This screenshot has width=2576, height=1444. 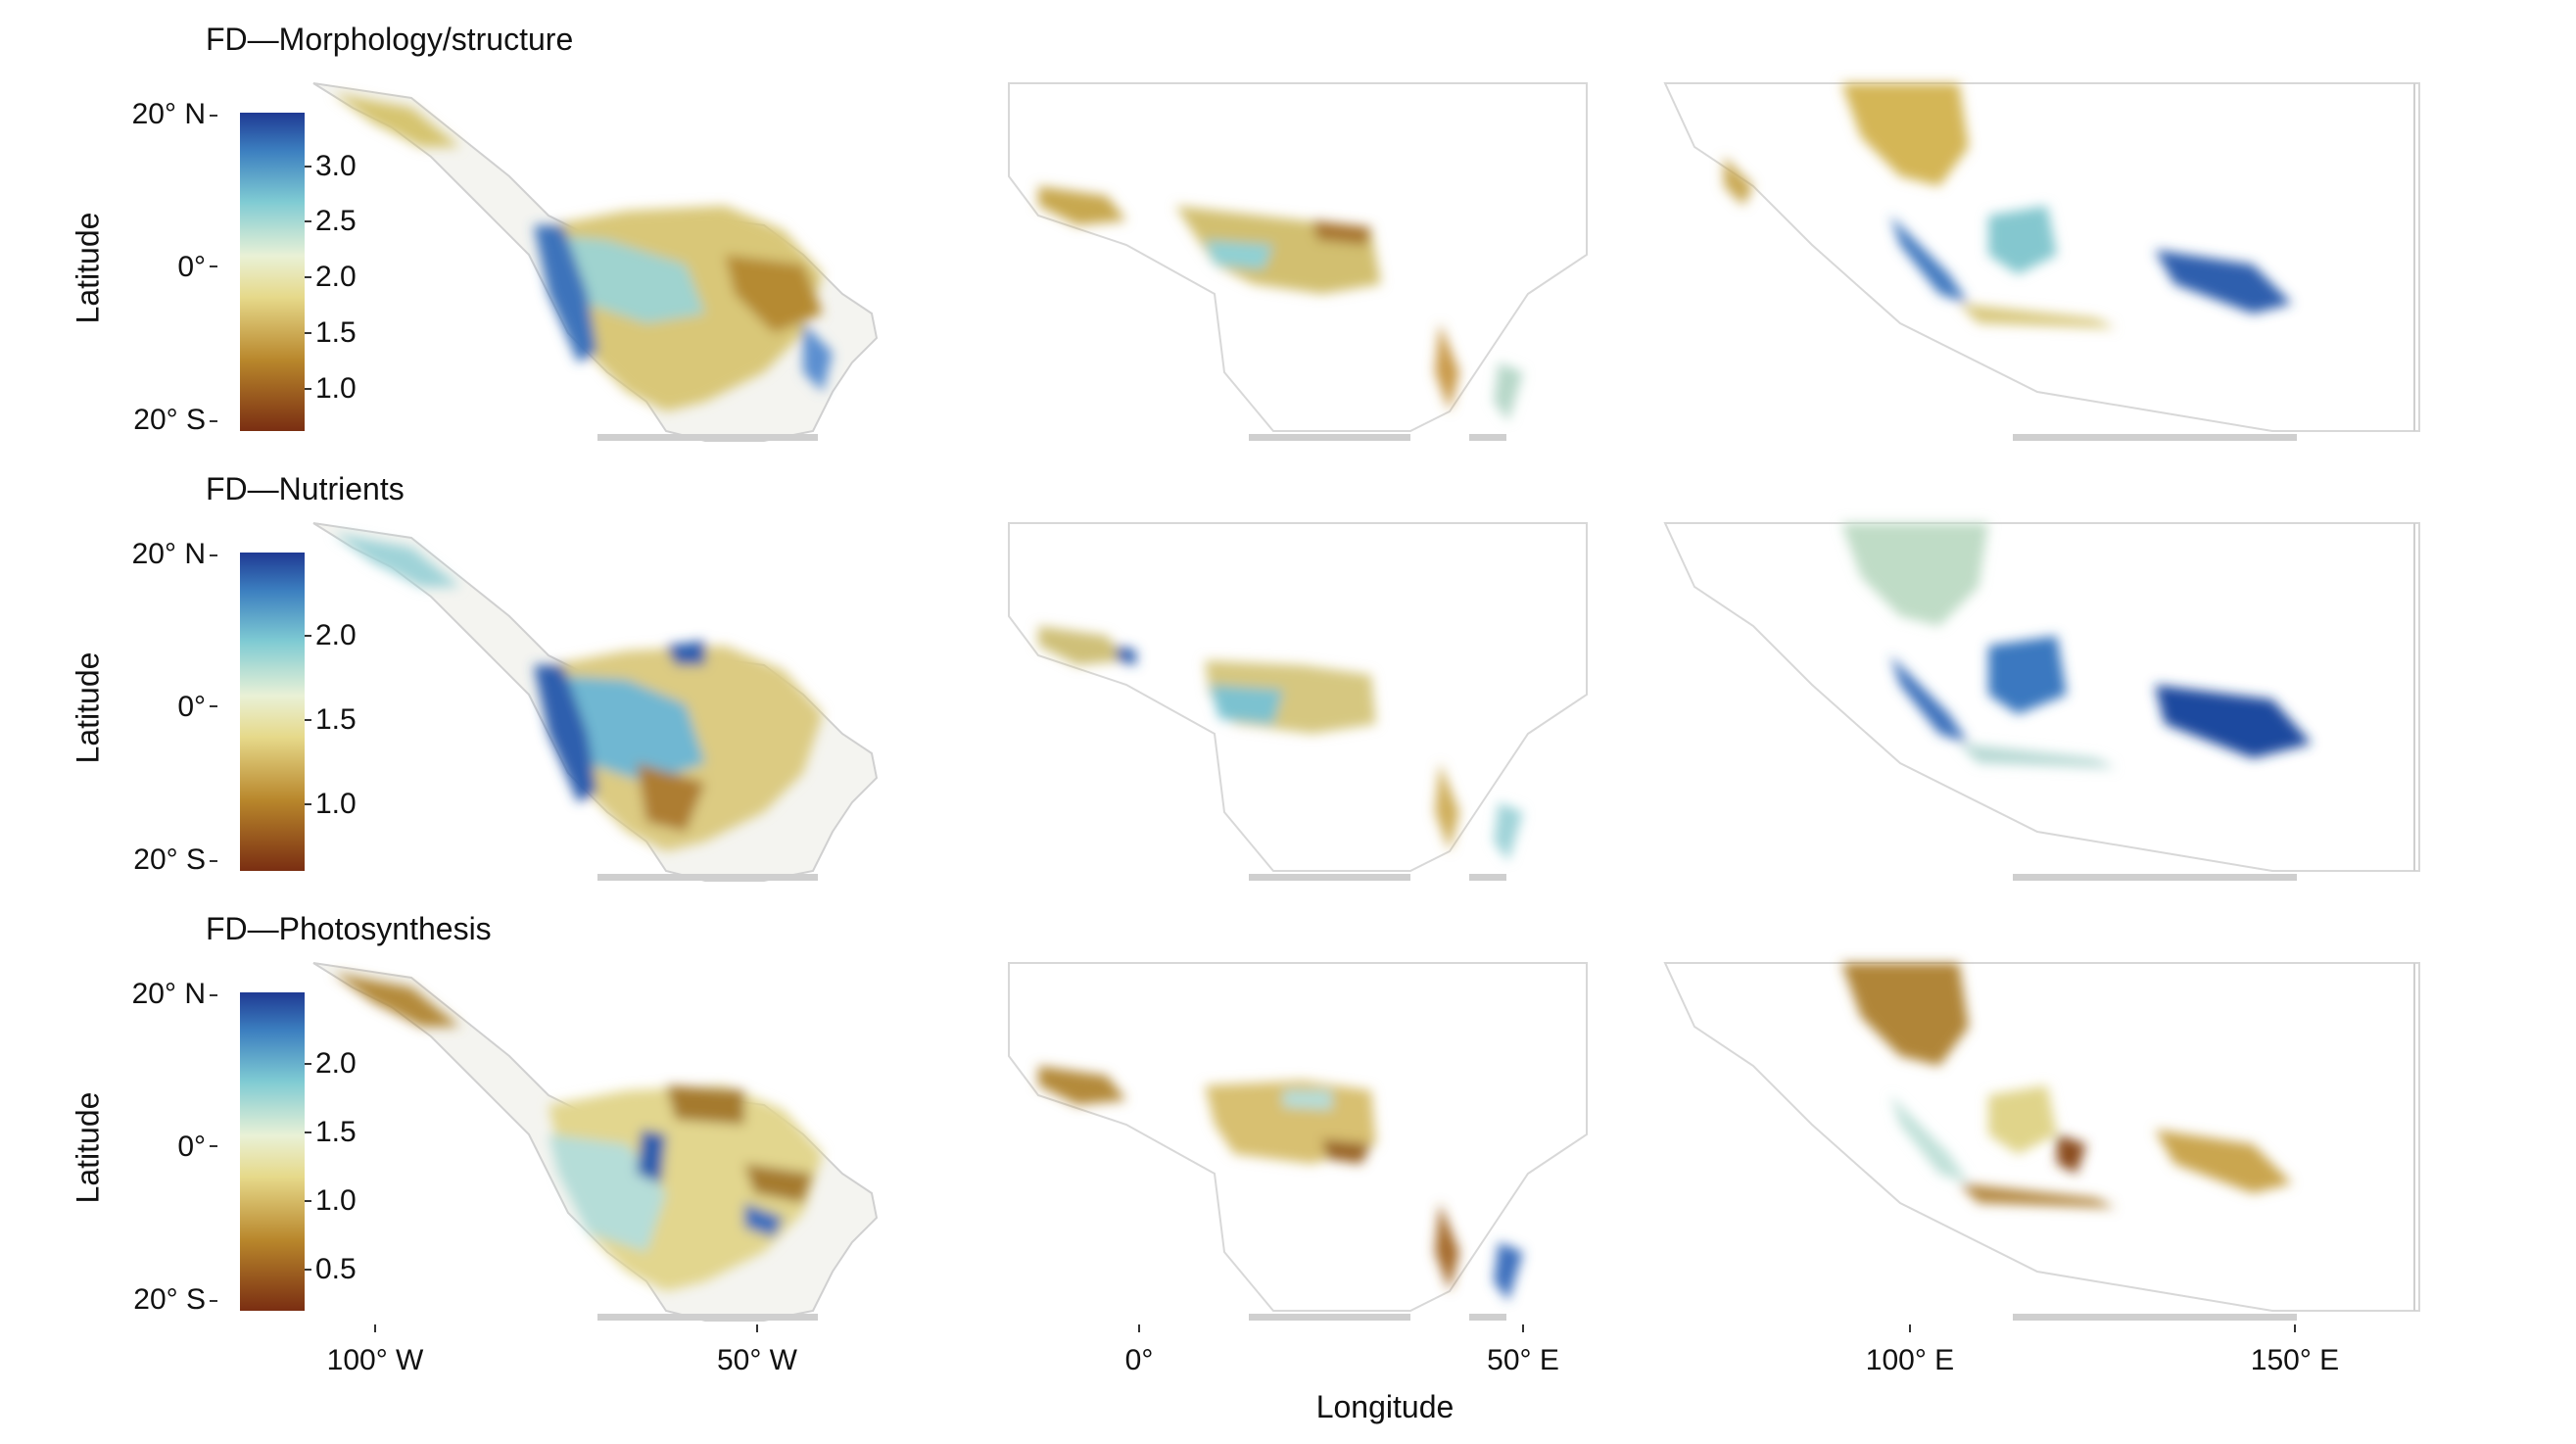 What do you see at coordinates (336, 1269) in the screenshot?
I see `colorbar-tick: 0.5` at bounding box center [336, 1269].